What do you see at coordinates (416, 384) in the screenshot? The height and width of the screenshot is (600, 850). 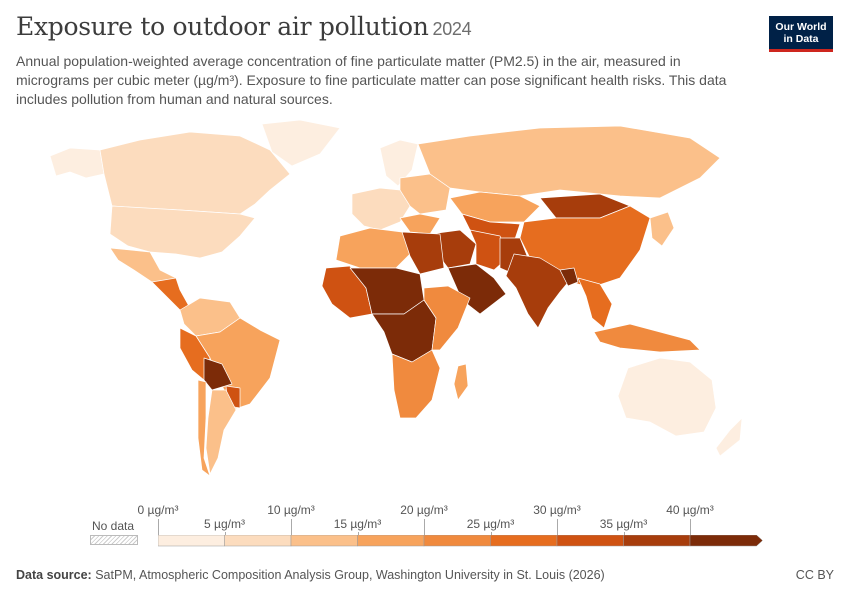 I see `region-southern-africa` at bounding box center [416, 384].